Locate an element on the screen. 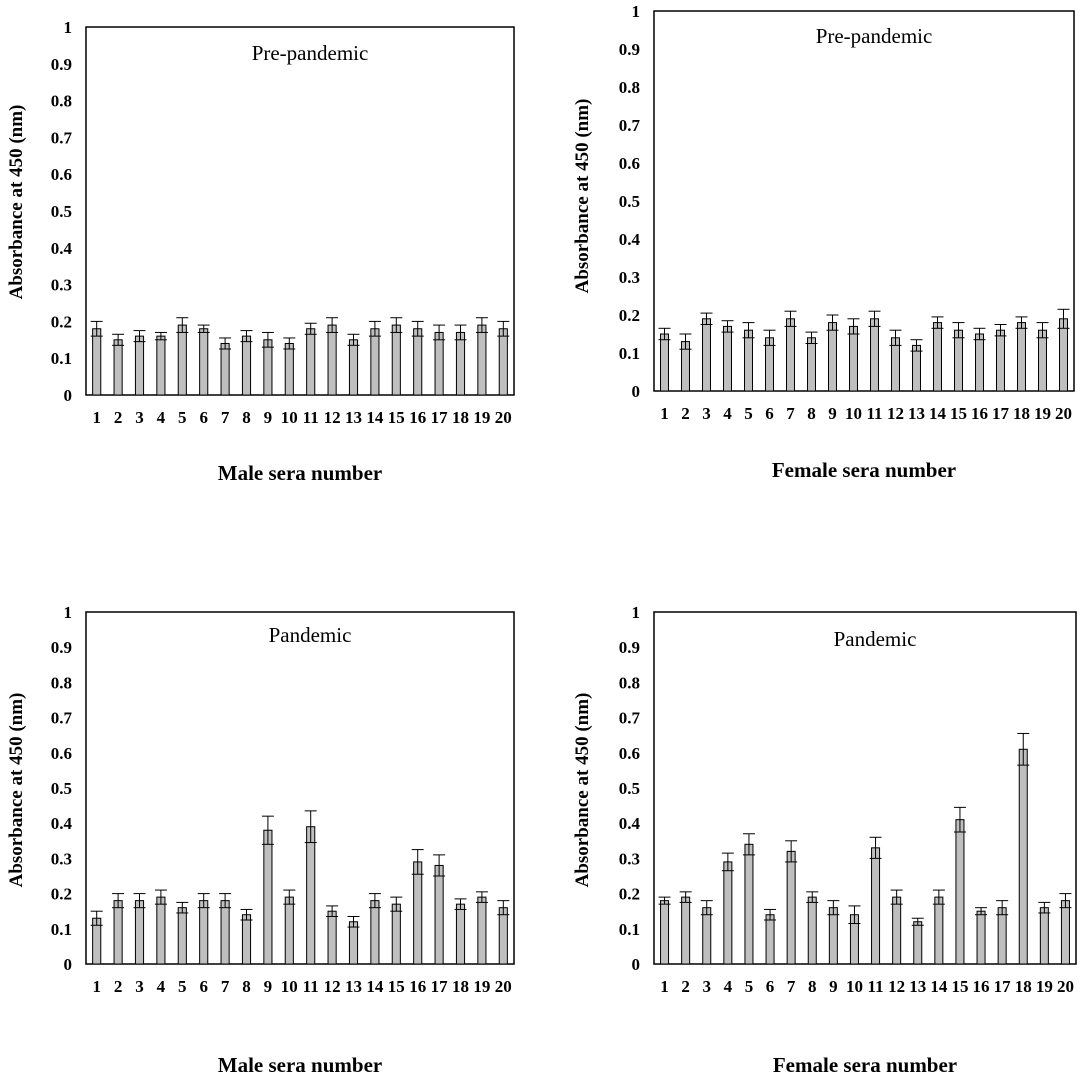 The height and width of the screenshot is (1085, 1084). x-tick-label: 12 is located at coordinates (896, 986).